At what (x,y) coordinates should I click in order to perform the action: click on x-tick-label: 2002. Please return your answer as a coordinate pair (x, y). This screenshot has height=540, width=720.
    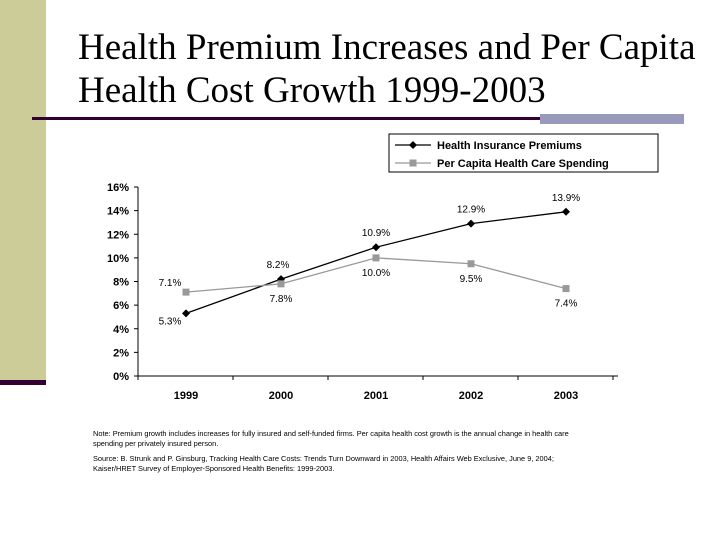
    Looking at the image, I should click on (471, 396).